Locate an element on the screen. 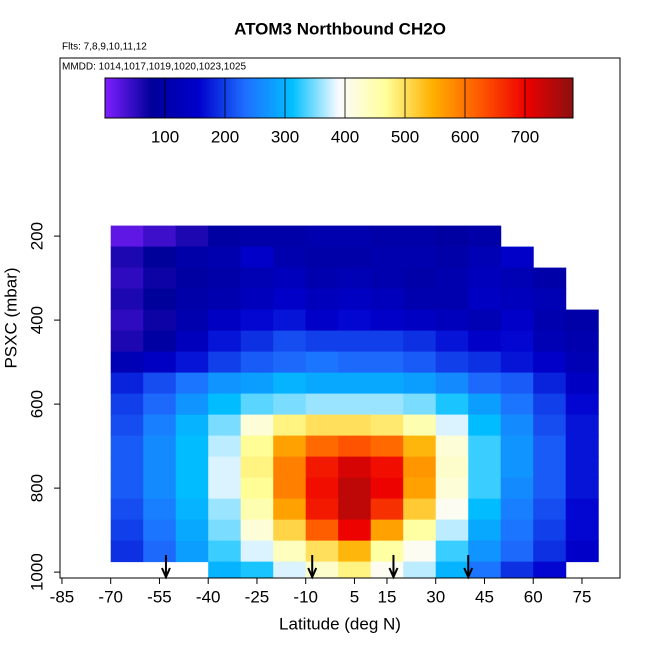  y-tick-label: 600 is located at coordinates (36, 404).